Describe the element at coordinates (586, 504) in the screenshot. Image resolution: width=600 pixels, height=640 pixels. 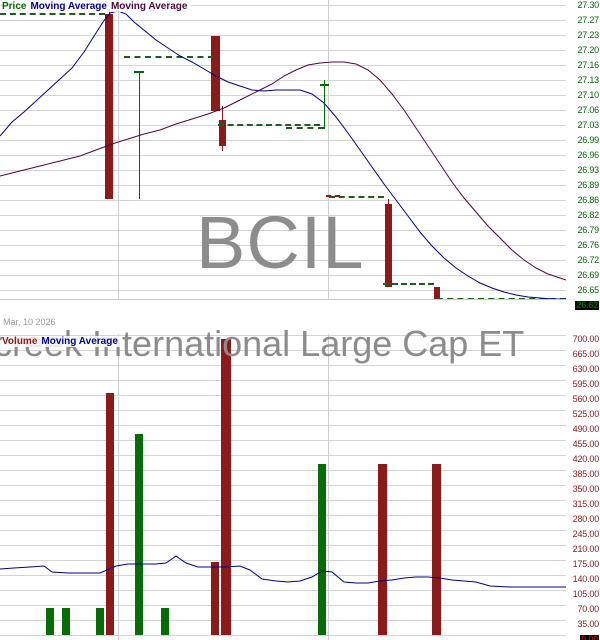
I see `volume-axis-label: 315.00` at that location.